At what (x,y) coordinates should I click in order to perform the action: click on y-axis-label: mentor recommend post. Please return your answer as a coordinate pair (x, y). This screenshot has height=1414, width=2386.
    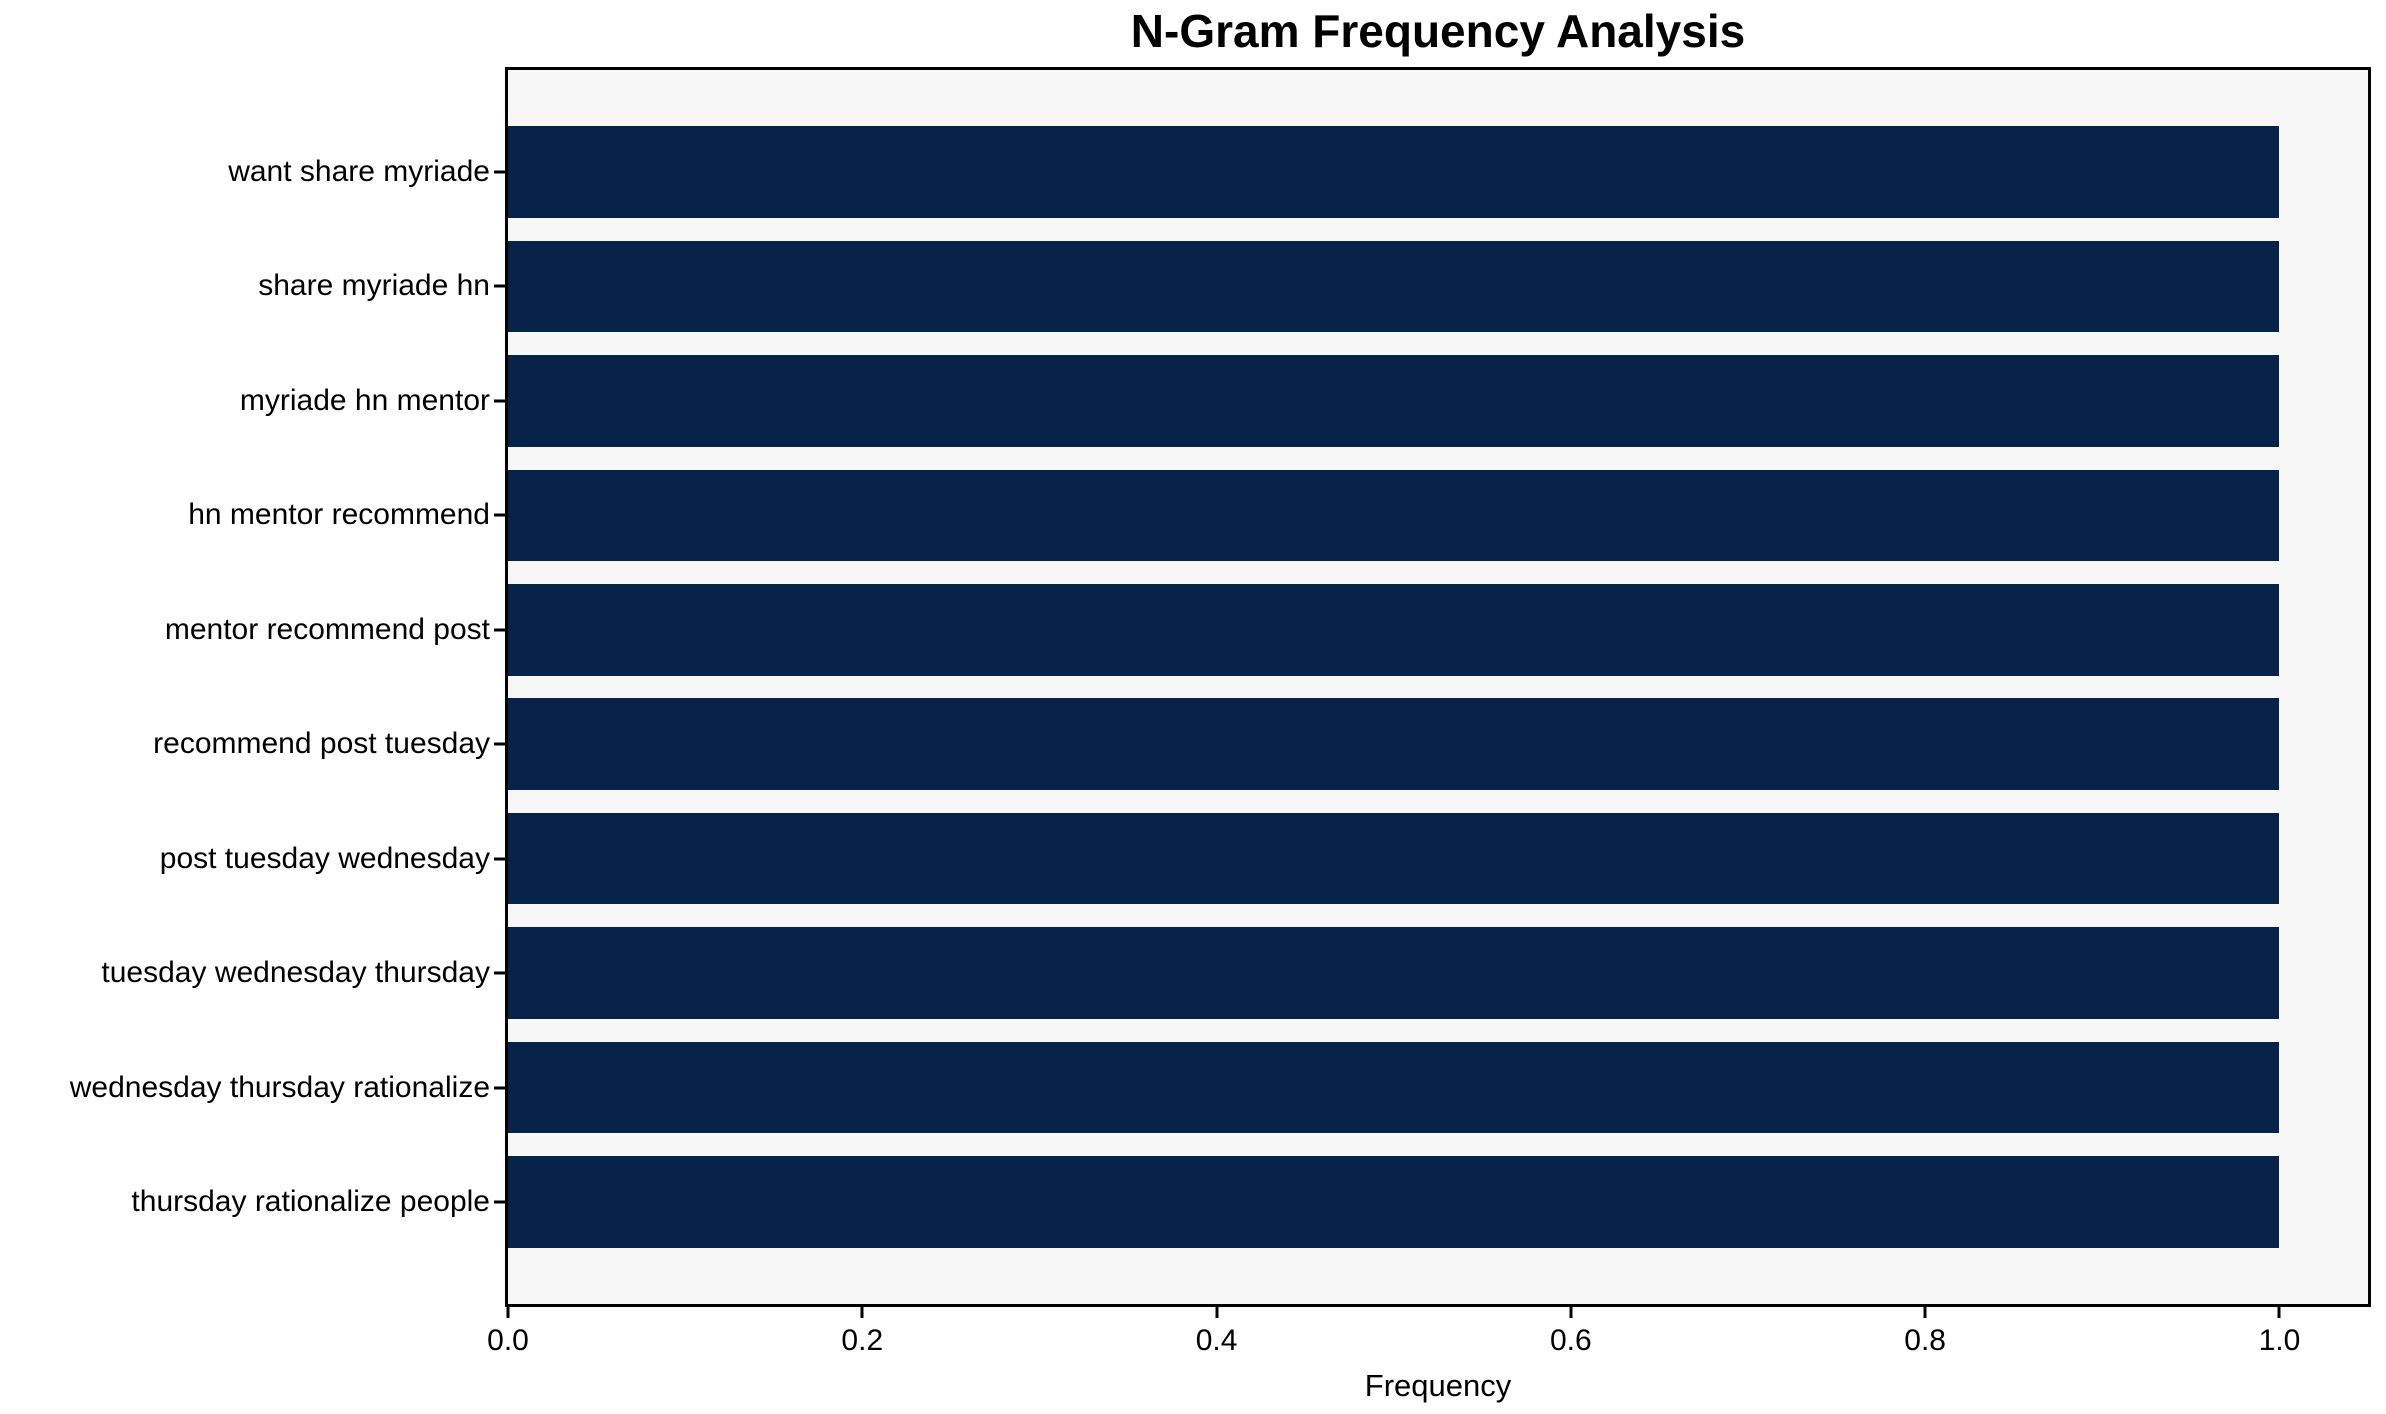
    Looking at the image, I should click on (327, 629).